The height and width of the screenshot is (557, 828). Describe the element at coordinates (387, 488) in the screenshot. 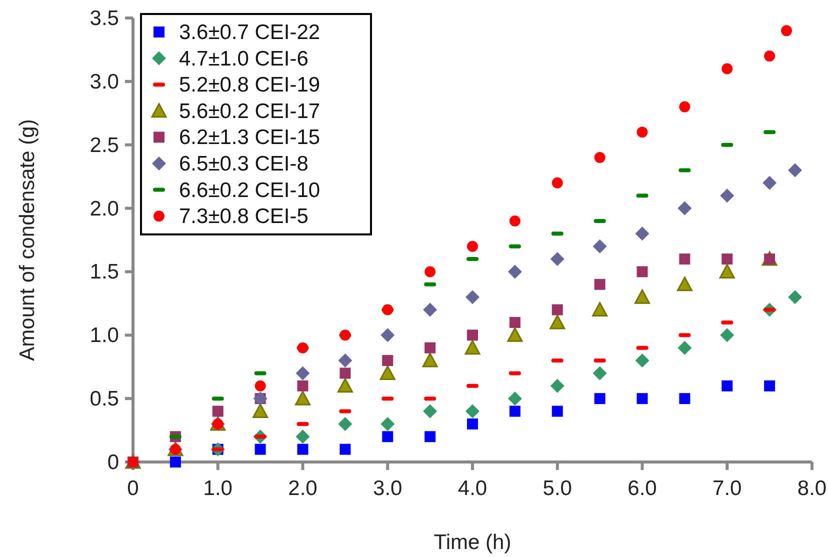

I see `x-tick-label: 3.0` at that location.